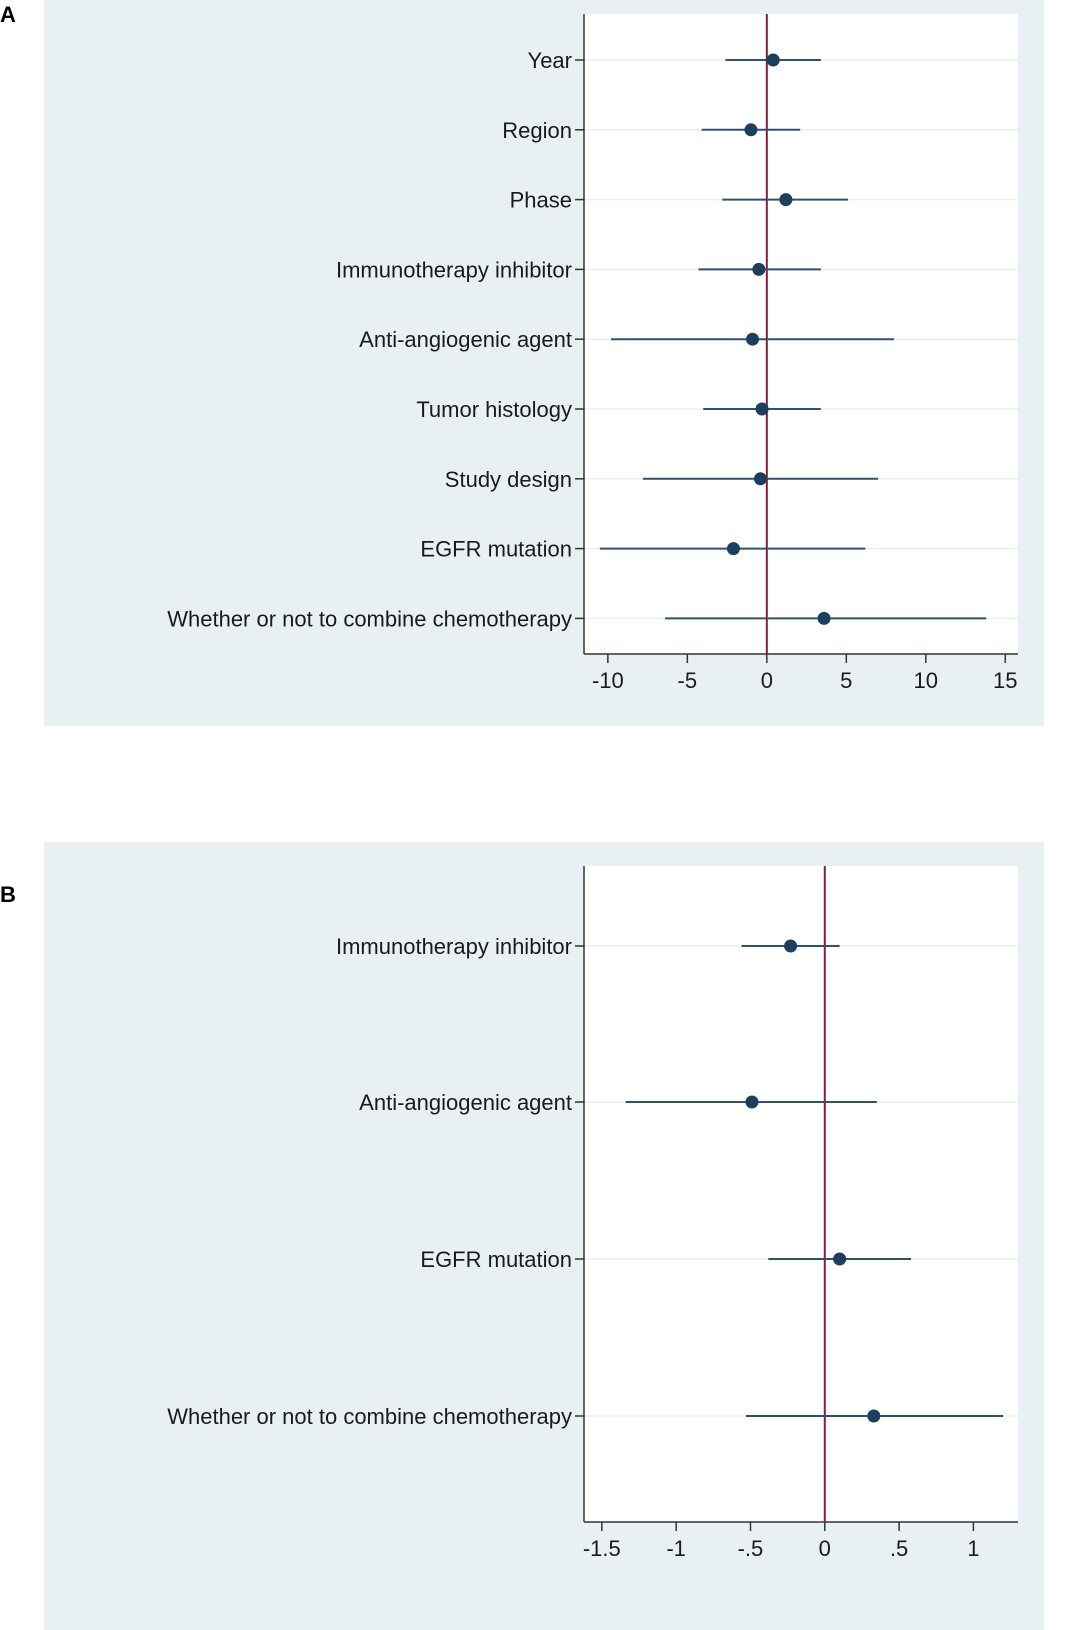 The width and height of the screenshot is (1084, 1630). What do you see at coordinates (846, 680) in the screenshot?
I see `x-tick-label: 5` at bounding box center [846, 680].